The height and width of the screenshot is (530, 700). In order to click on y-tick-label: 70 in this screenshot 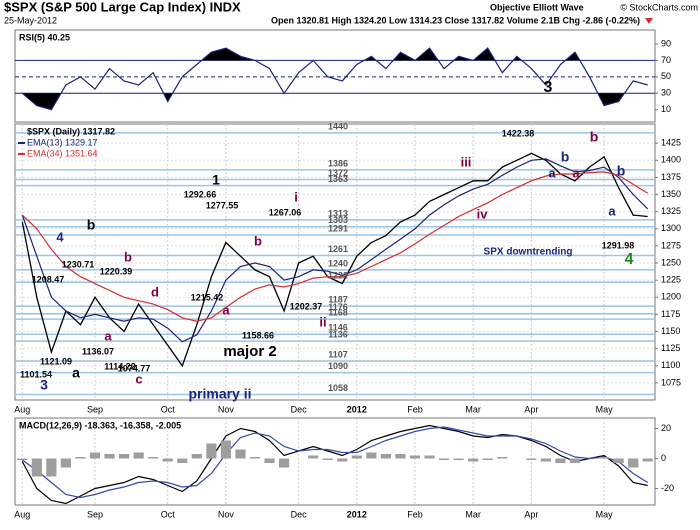, I will do `click(666, 60)`.